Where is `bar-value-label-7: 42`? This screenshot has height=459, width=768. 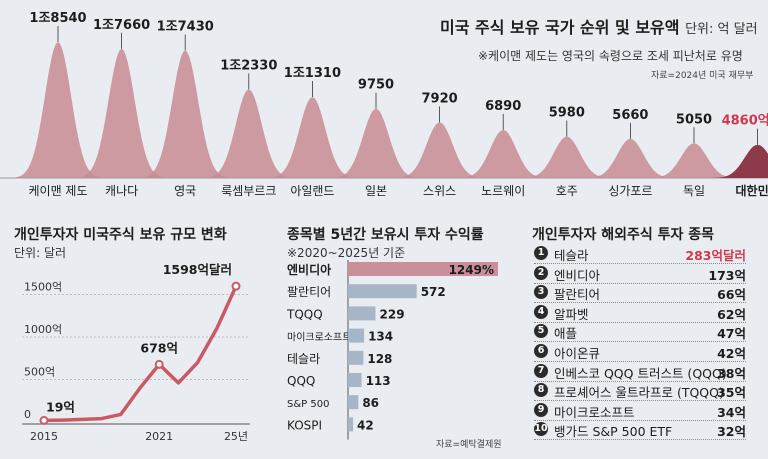 bar-value-label-7: 42 is located at coordinates (365, 425).